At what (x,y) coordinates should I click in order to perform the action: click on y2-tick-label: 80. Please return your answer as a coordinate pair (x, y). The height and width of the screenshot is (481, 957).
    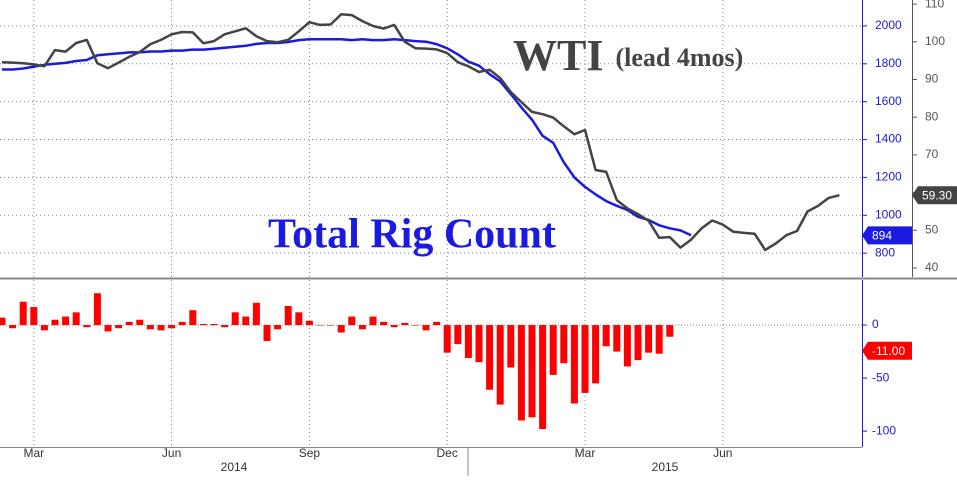
    Looking at the image, I should click on (932, 116).